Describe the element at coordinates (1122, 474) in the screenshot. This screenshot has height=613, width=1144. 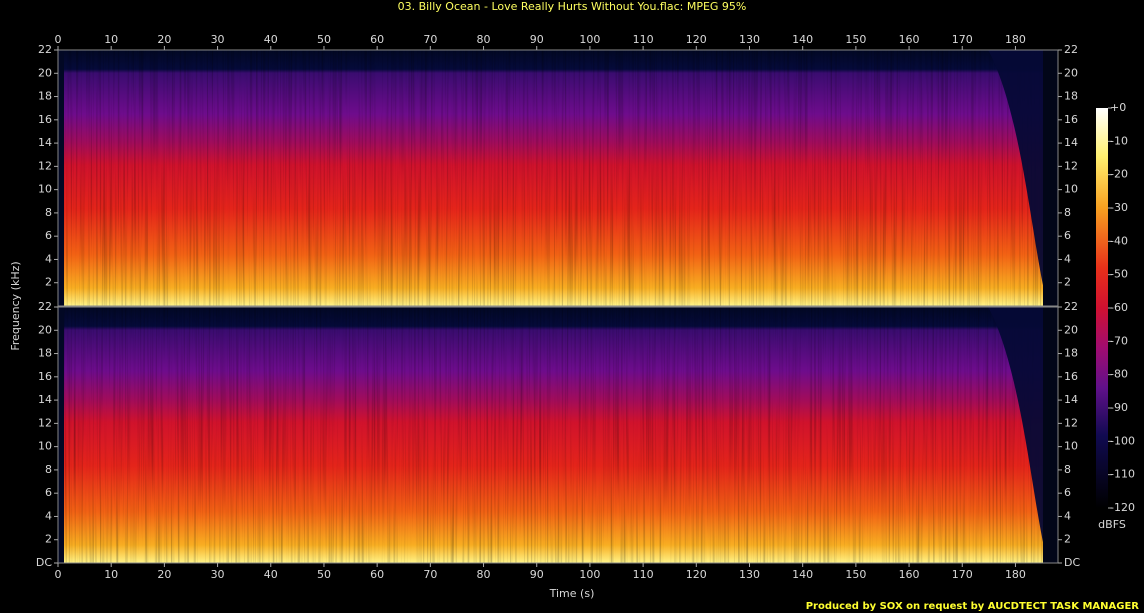
I see `colorbar-tick-label: -110` at that location.